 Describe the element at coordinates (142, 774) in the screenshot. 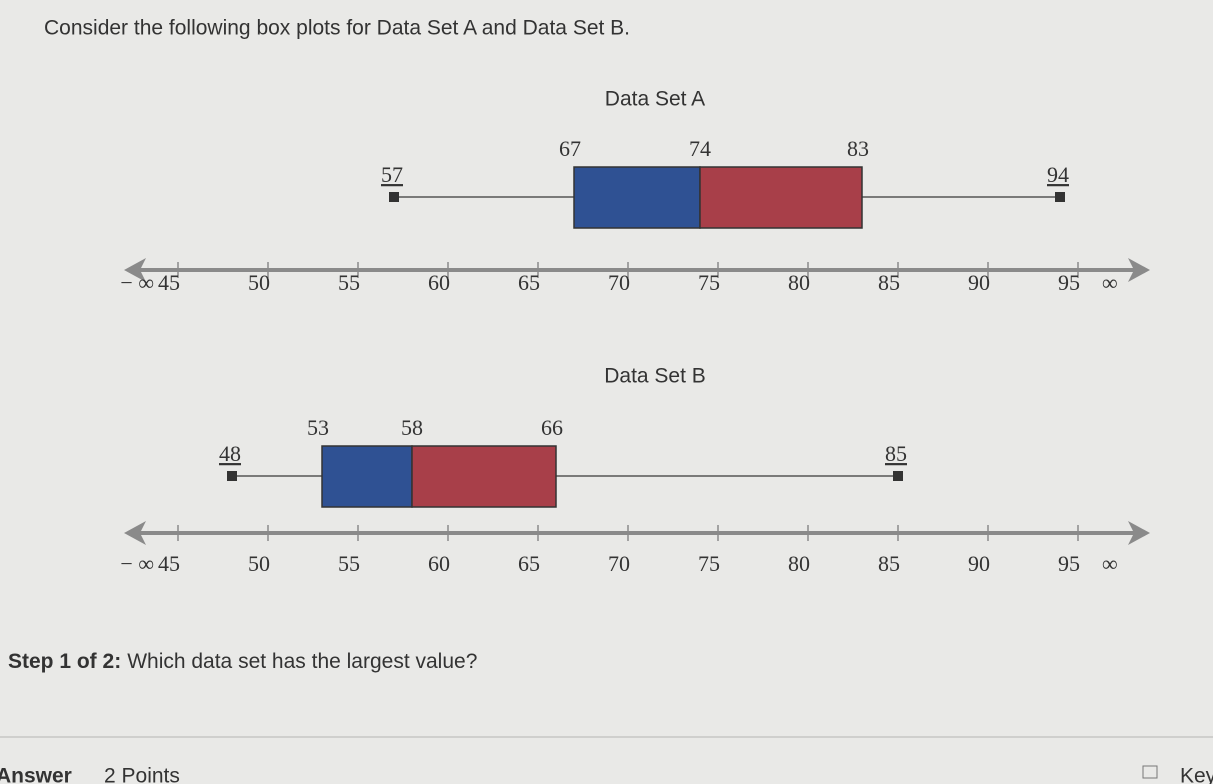

I see `points: 2 Points` at that location.